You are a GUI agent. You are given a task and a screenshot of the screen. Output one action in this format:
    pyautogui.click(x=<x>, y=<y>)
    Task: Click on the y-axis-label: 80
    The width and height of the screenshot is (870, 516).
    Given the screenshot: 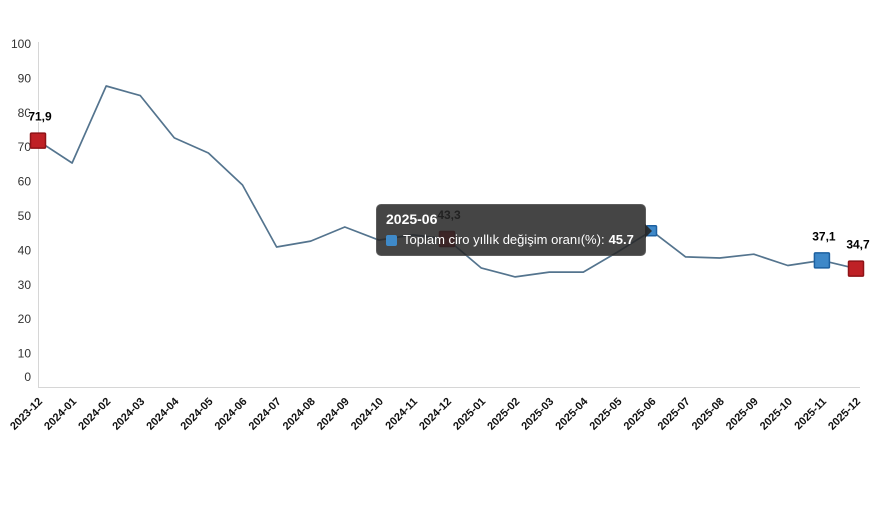 What is the action you would take?
    pyautogui.click(x=25, y=113)
    